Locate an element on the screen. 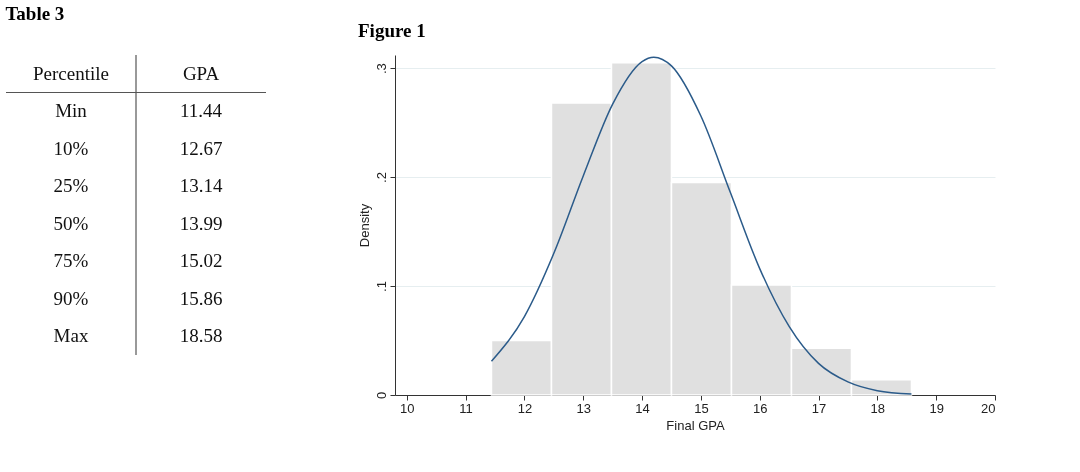  chart-title: Figure 1 is located at coordinates (392, 30).